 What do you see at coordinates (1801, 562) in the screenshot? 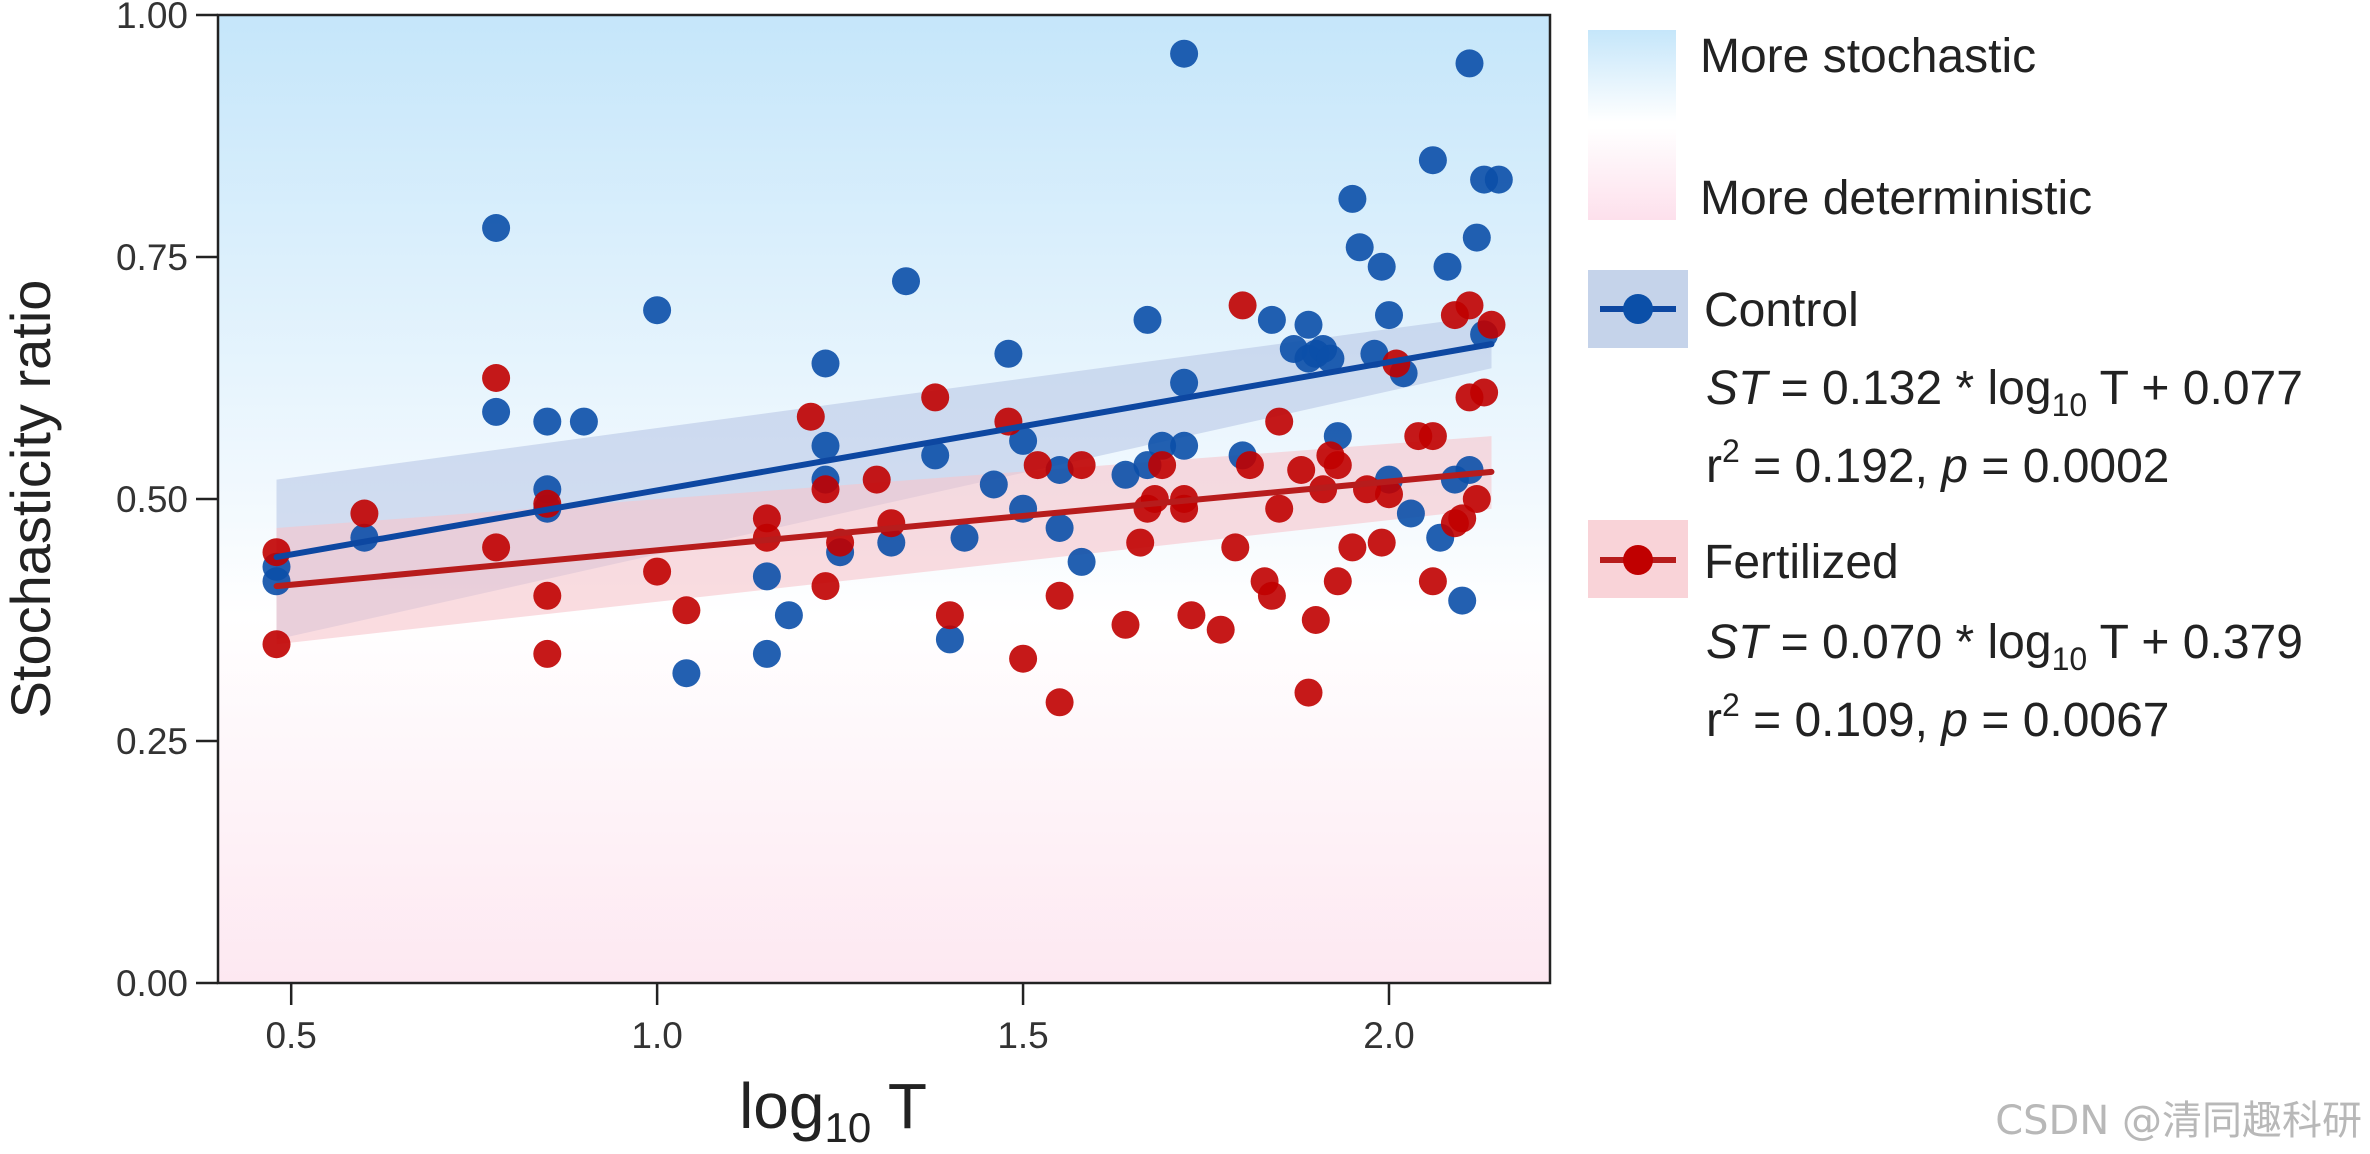
I see `legend-fertilized-label: Fertilized` at bounding box center [1801, 562].